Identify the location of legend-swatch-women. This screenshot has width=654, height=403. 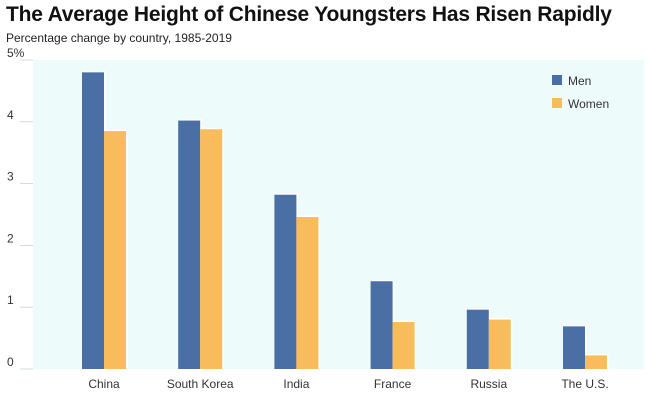
(557, 103).